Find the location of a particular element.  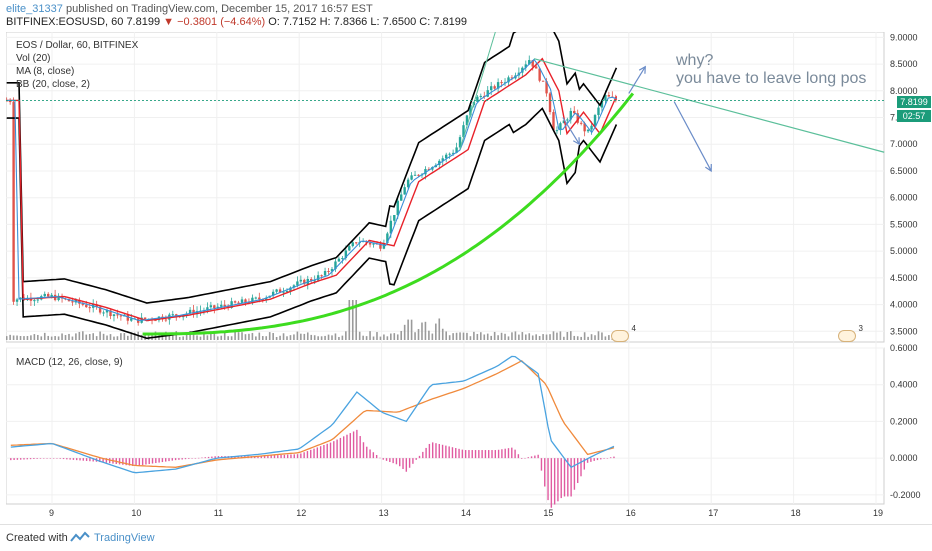

price-tick-label: 8.0000 is located at coordinates (904, 91).